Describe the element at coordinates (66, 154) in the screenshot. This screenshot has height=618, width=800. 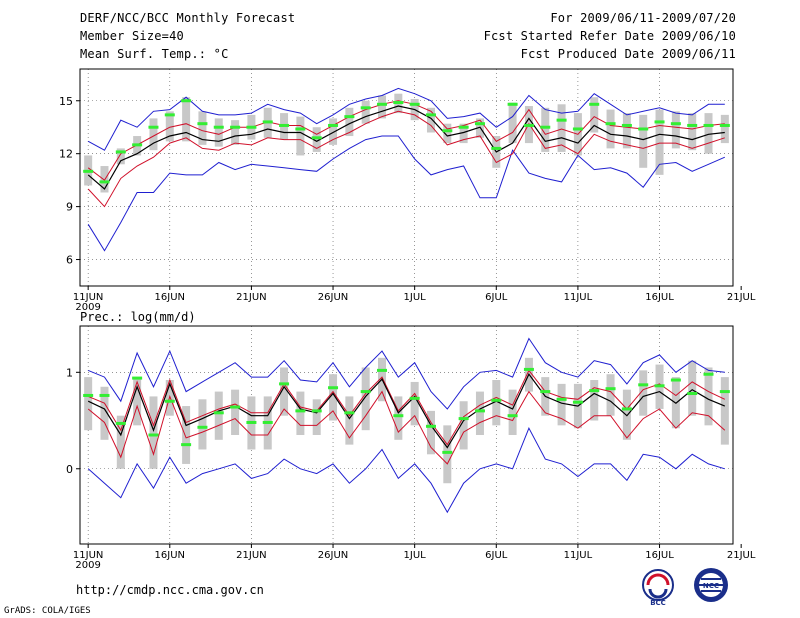
I see `temperature-ytick-label: 12` at that location.